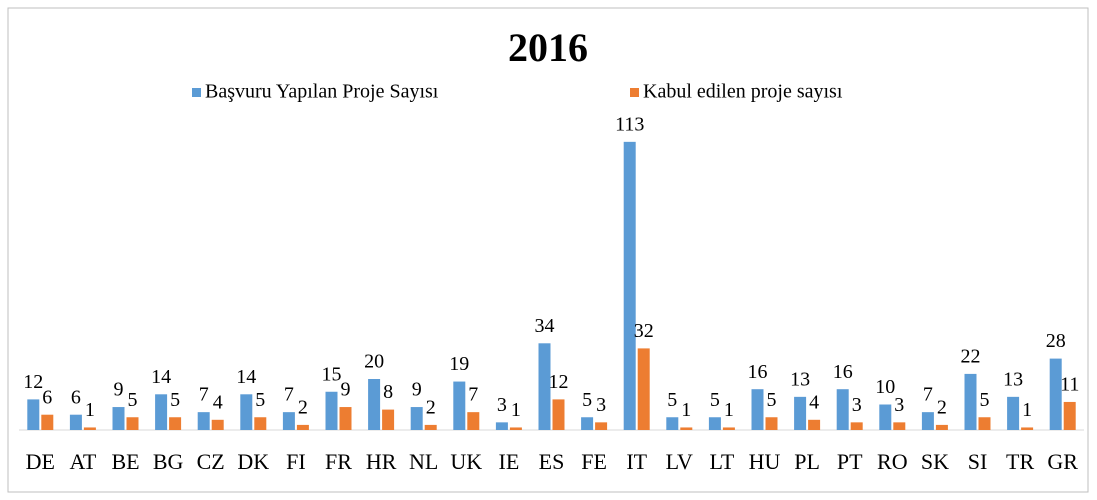 This screenshot has height=500, width=1097. What do you see at coordinates (885, 387) in the screenshot?
I see `data-label: 10` at bounding box center [885, 387].